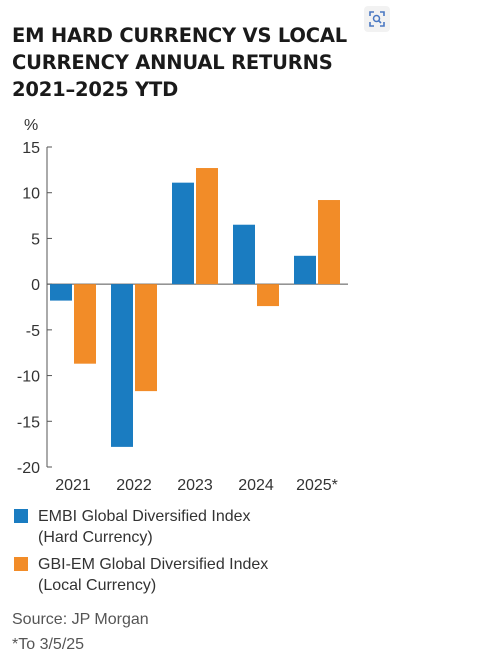  Describe the element at coordinates (305, 270) in the screenshot. I see `bar-hard-currency-2025` at that location.